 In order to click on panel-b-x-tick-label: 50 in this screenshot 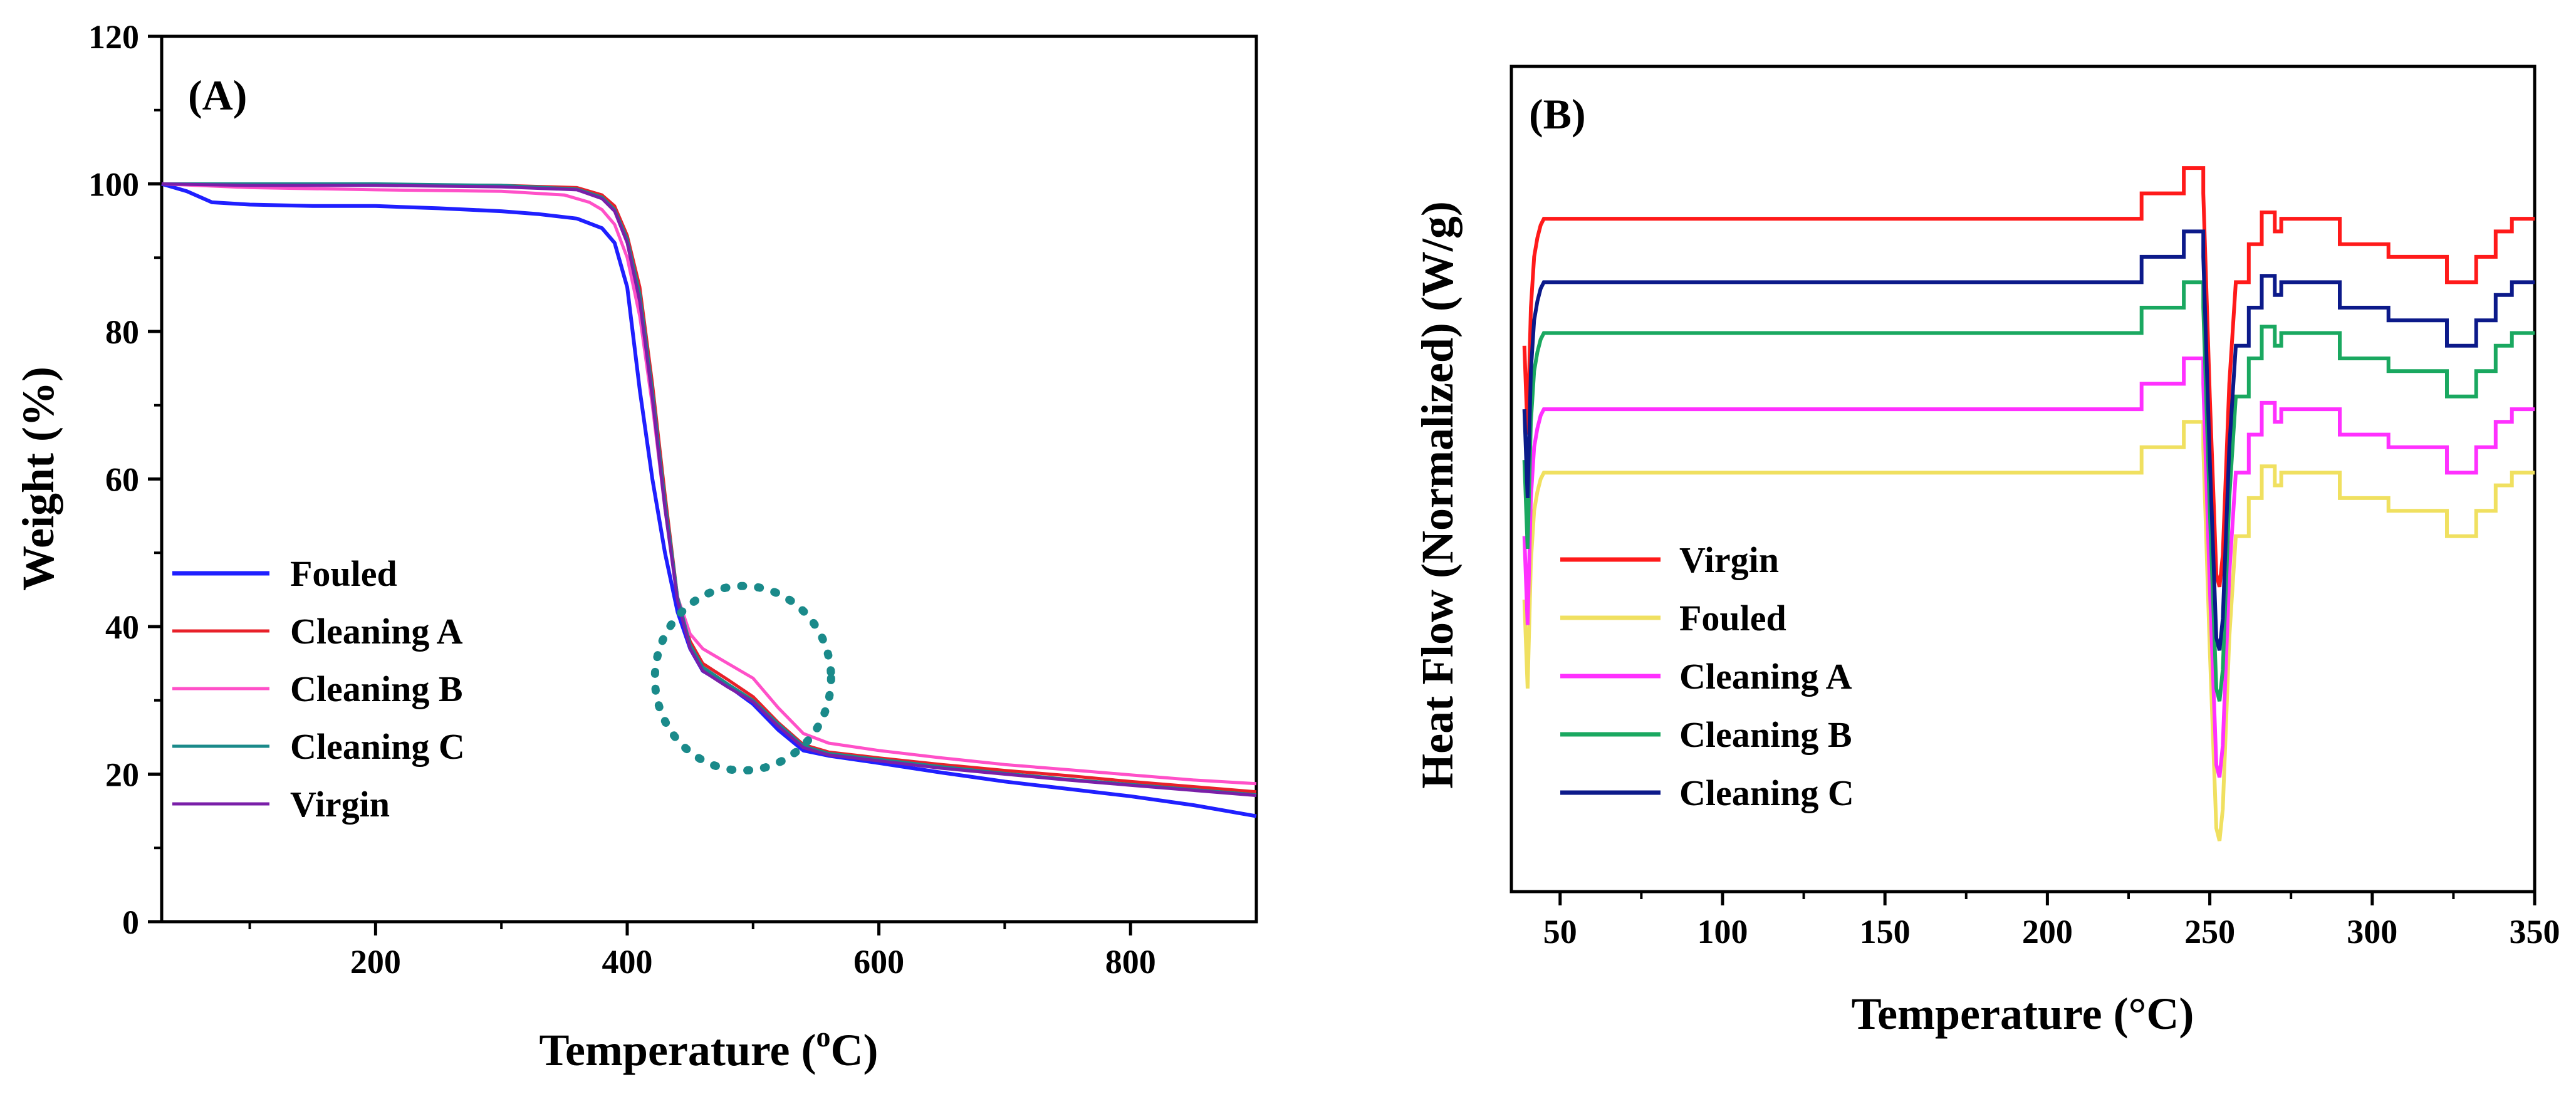, I will do `click(1560, 932)`.